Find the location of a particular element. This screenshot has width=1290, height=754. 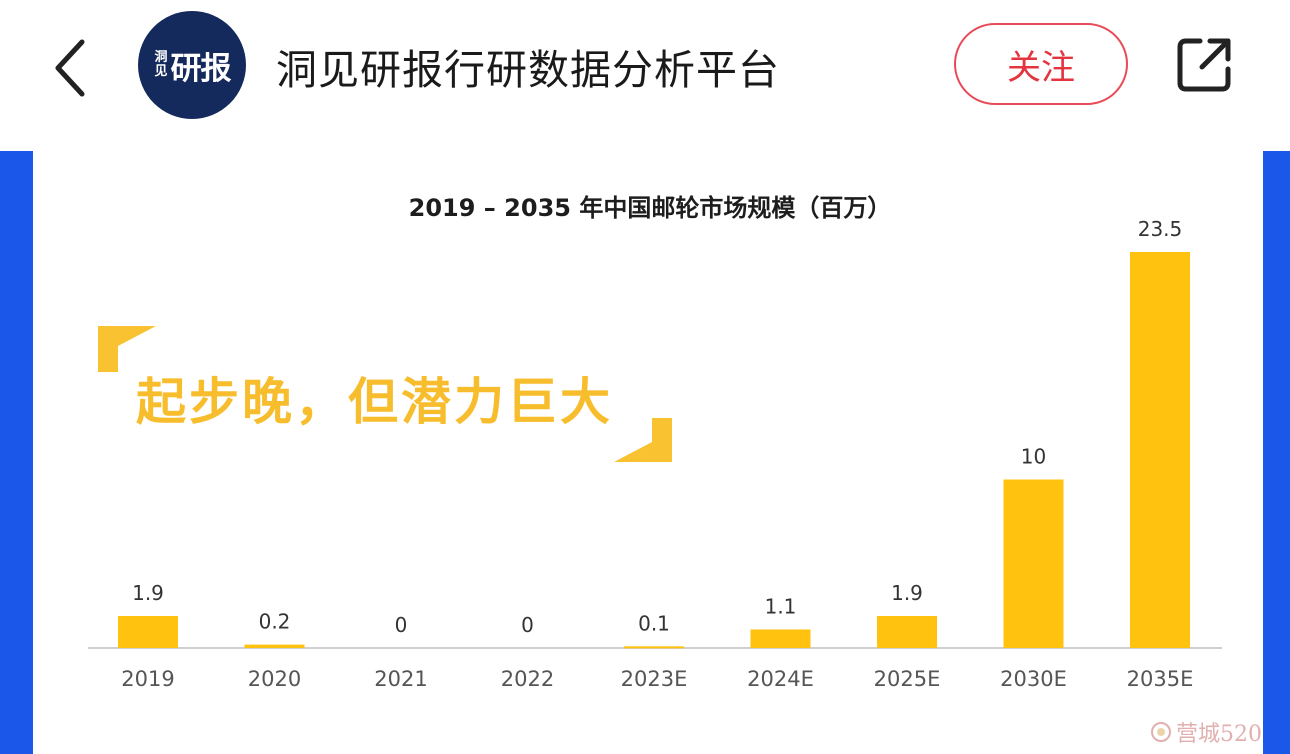

data-label-2030E: 10 is located at coordinates (1033, 456).